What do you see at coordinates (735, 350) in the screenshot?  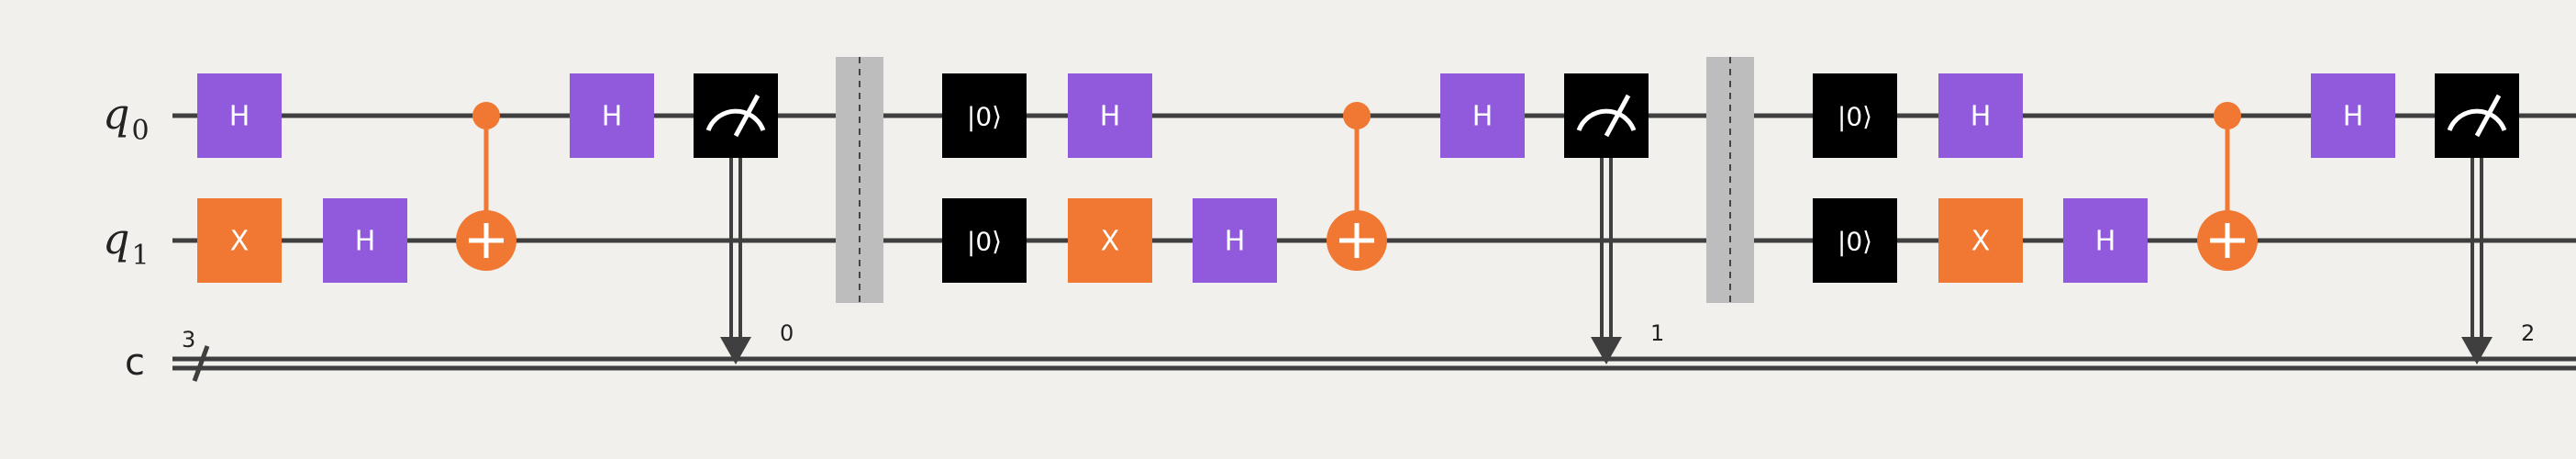 I see `measure-1-arrow-head` at bounding box center [735, 350].